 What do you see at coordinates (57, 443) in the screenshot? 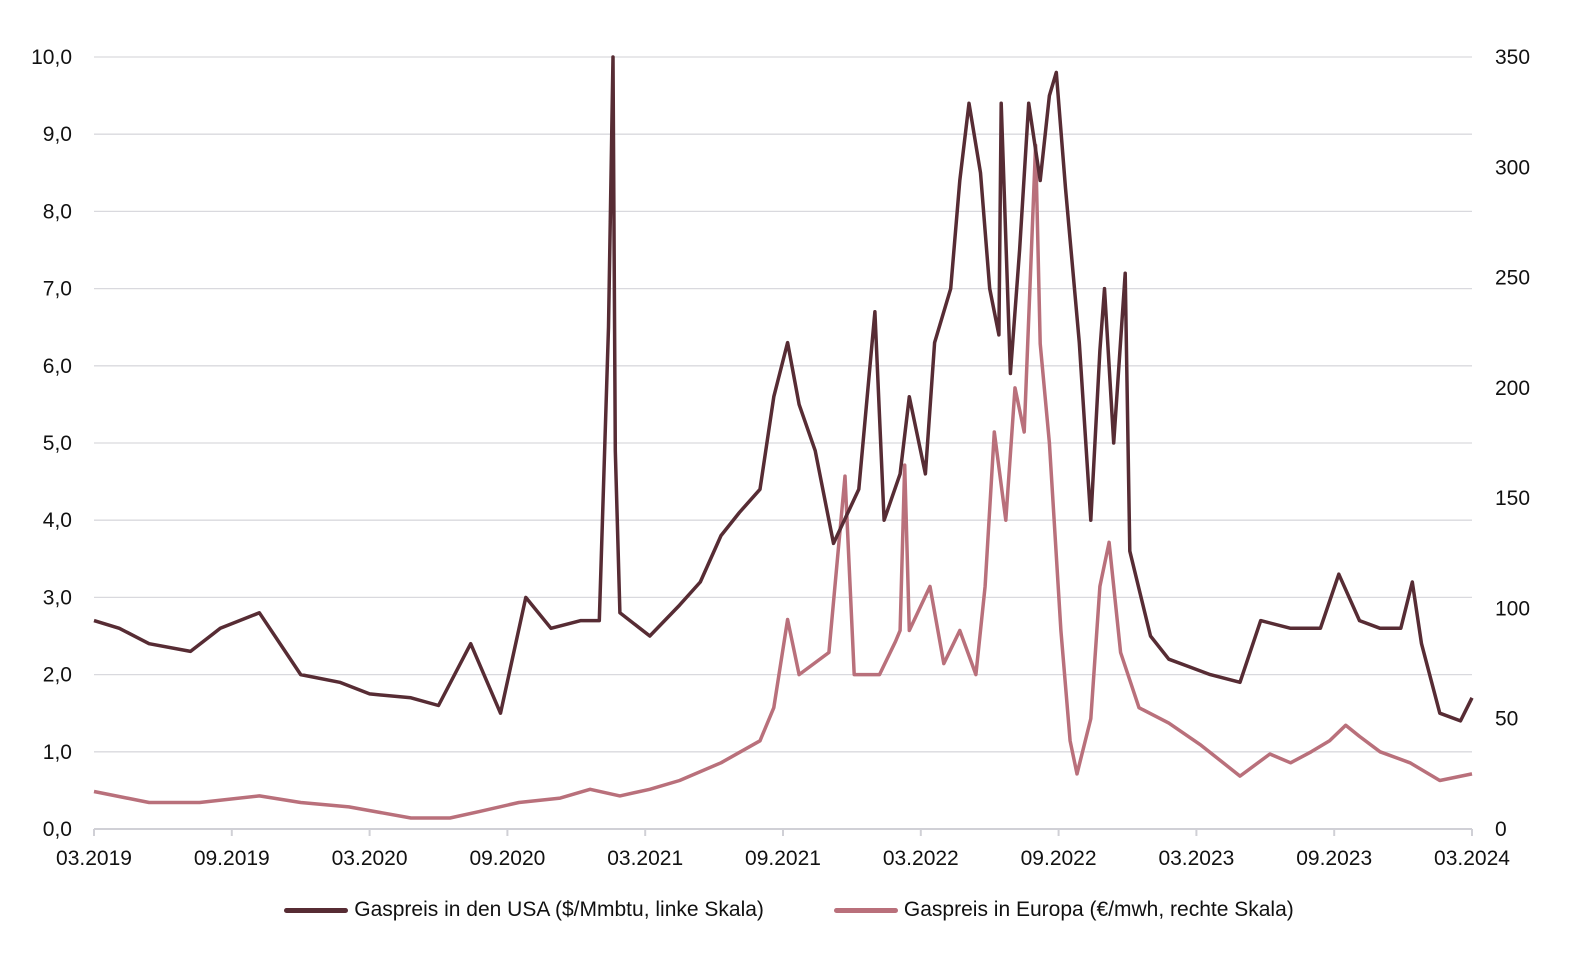
I see `y-left-tick-label: 5,0` at bounding box center [57, 443].